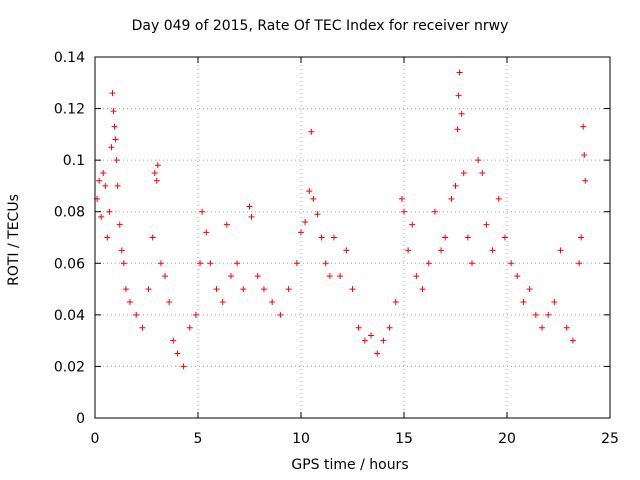 This screenshot has width=640, height=480. I want to click on y-tick-label: 0.02, so click(69, 367).